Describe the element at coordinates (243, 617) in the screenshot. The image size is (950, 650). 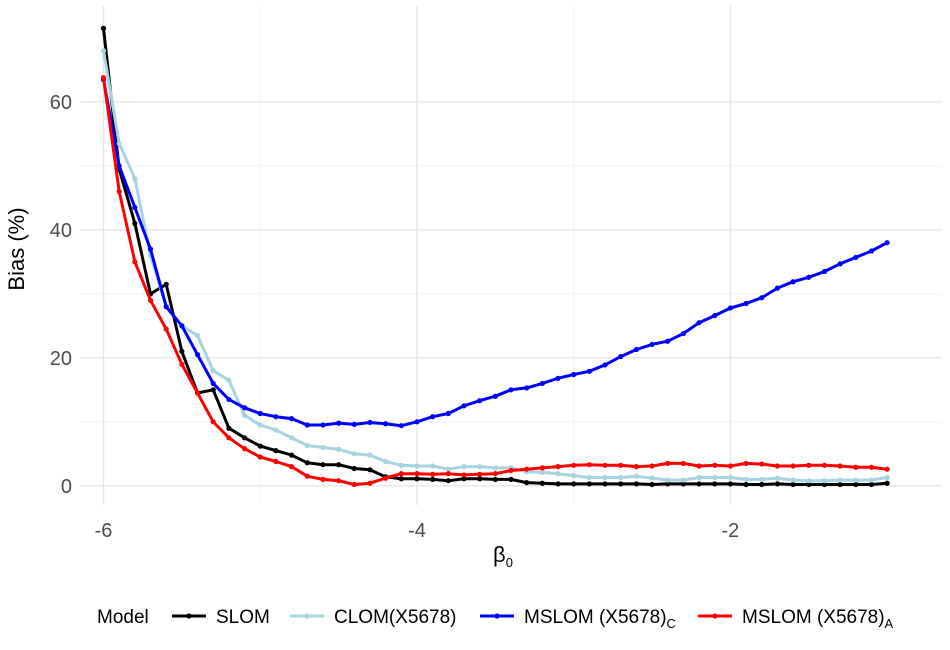
I see `legend-label: SLOM` at that location.